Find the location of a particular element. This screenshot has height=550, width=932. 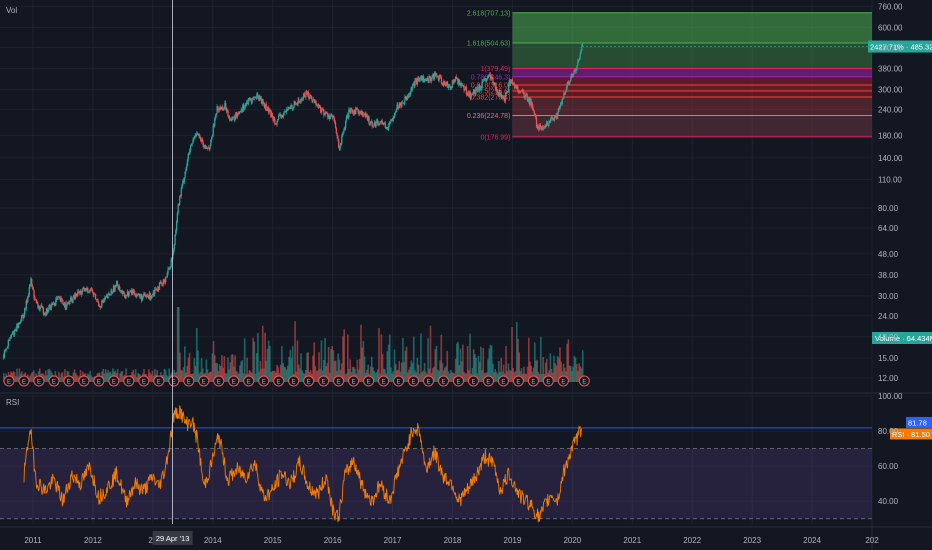

earnings-marker-label: E is located at coordinates (548, 383).